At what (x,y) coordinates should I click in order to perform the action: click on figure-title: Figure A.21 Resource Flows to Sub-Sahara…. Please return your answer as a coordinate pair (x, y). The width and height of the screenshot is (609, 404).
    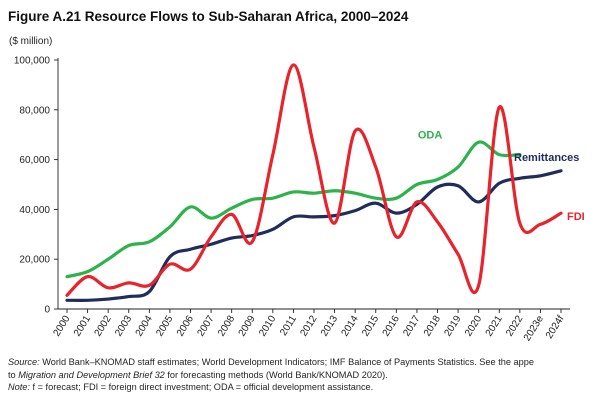
    Looking at the image, I should click on (208, 16).